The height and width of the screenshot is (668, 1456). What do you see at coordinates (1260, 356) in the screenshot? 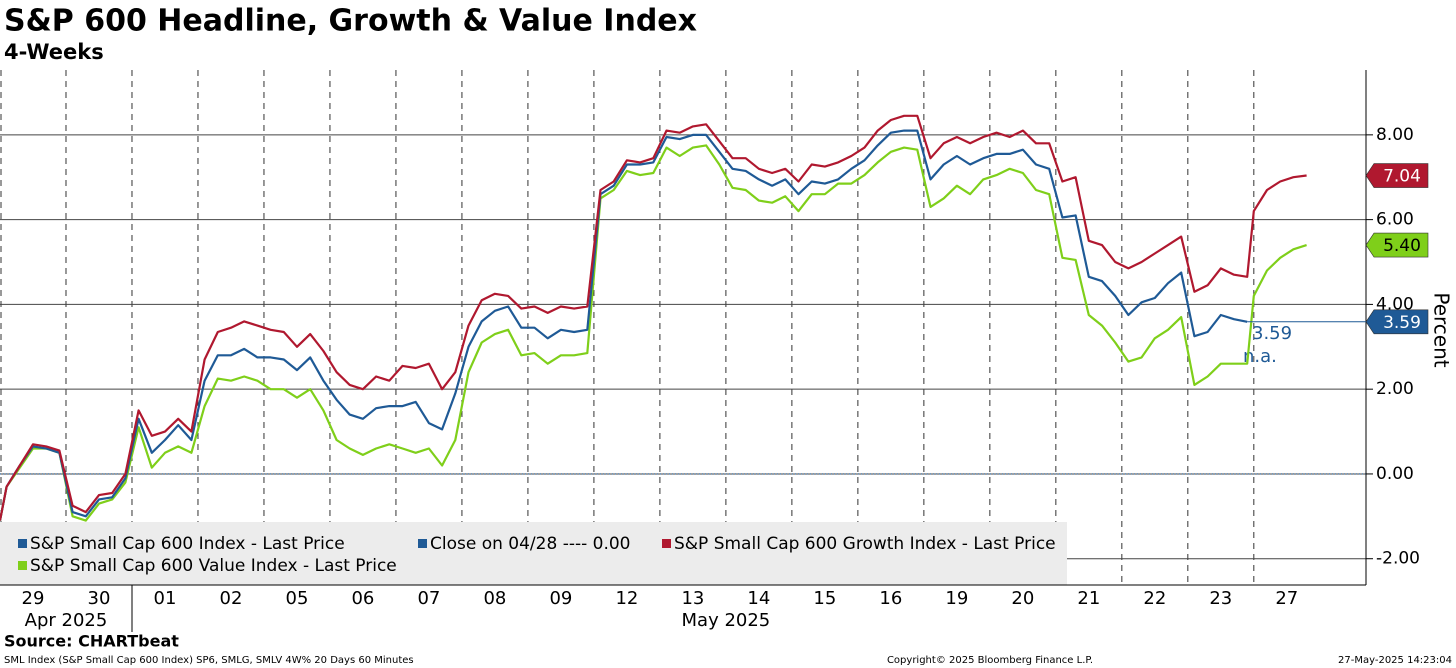
I see `annotation: n.a.` at bounding box center [1260, 356].